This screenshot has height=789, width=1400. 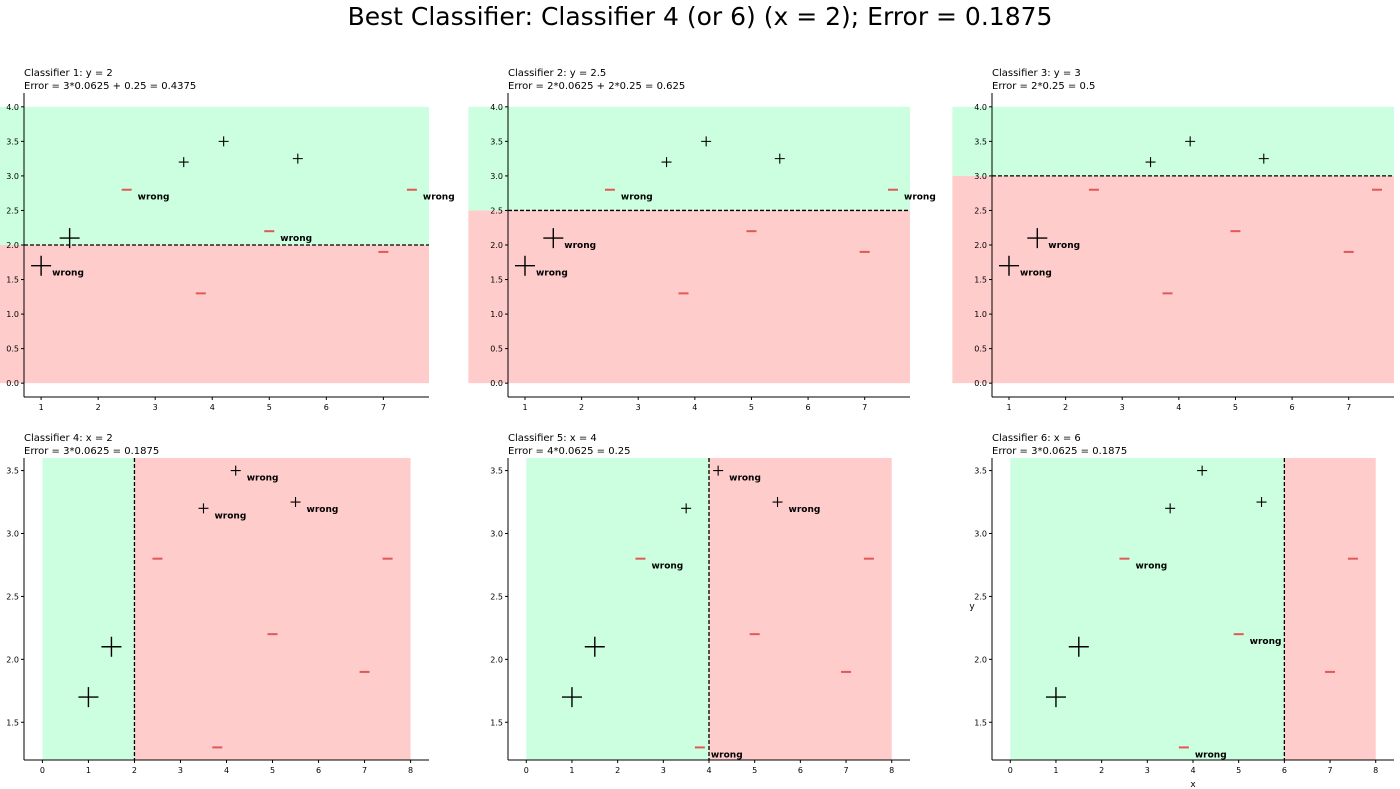 What do you see at coordinates (91, 451) in the screenshot?
I see `subplot-error: Error = 3*0.0625 = 0.1875` at bounding box center [91, 451].